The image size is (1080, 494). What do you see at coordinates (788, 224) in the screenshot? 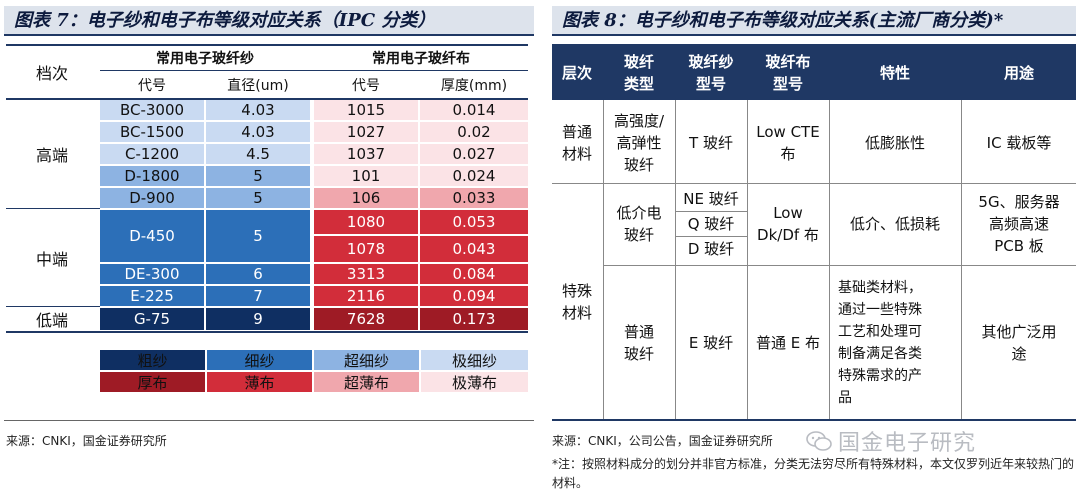
I see `cloth-lowdk: Low Dk/Df 布` at bounding box center [788, 224].